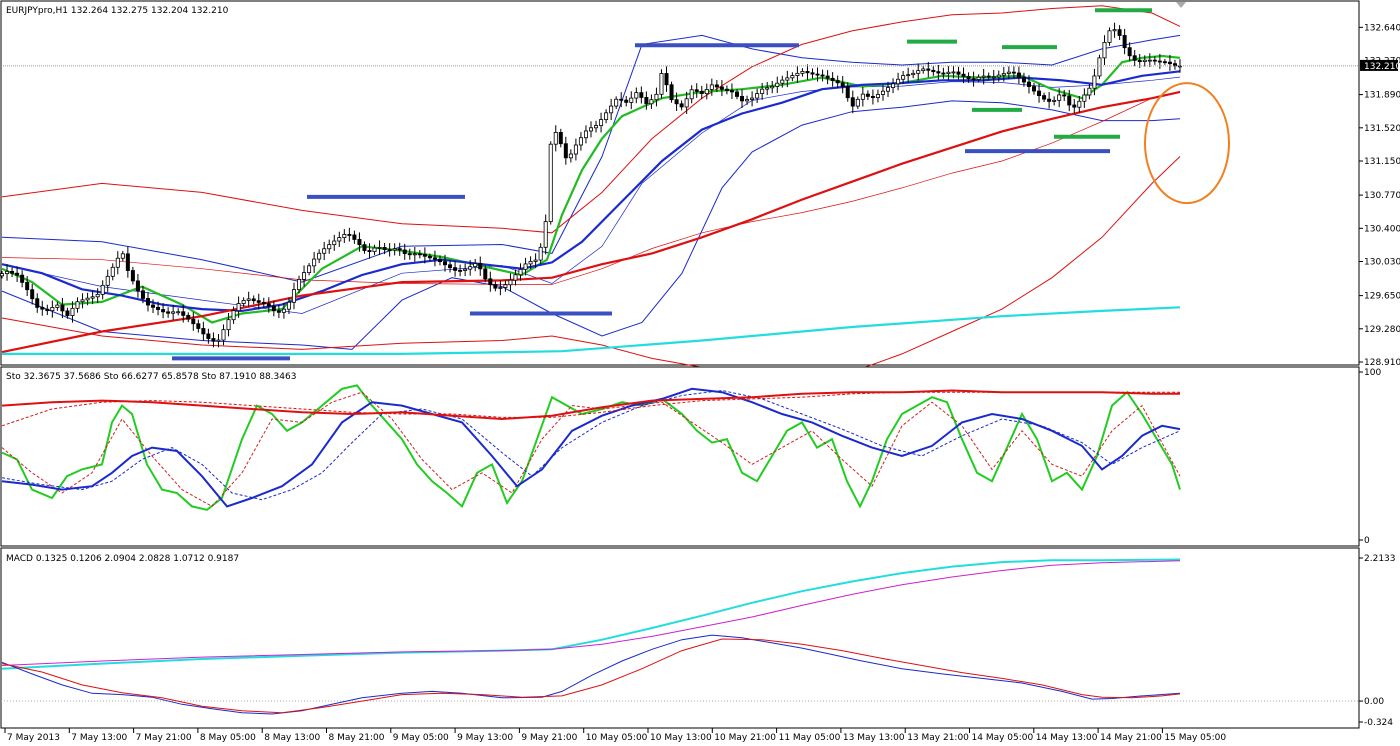 This screenshot has width=1400, height=746. I want to click on y-tick-label: 130.030, so click(1382, 263).